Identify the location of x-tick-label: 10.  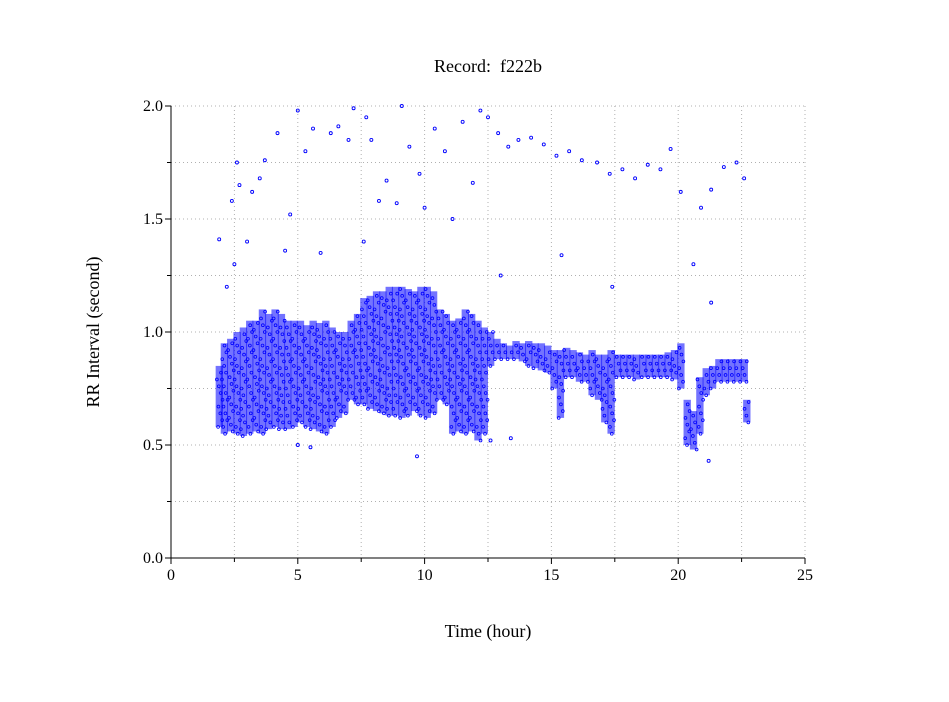
(425, 575).